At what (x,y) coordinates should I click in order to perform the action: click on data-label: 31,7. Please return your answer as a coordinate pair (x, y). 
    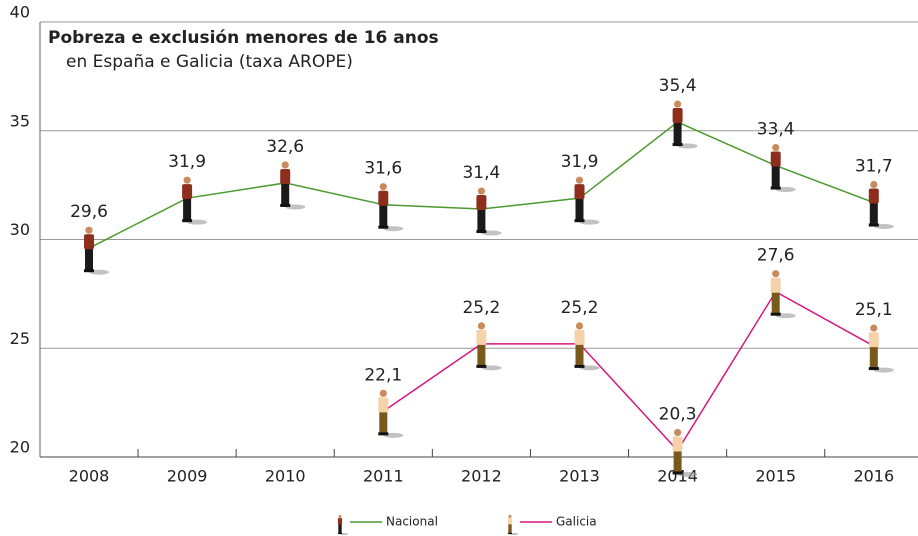
    Looking at the image, I should click on (874, 167).